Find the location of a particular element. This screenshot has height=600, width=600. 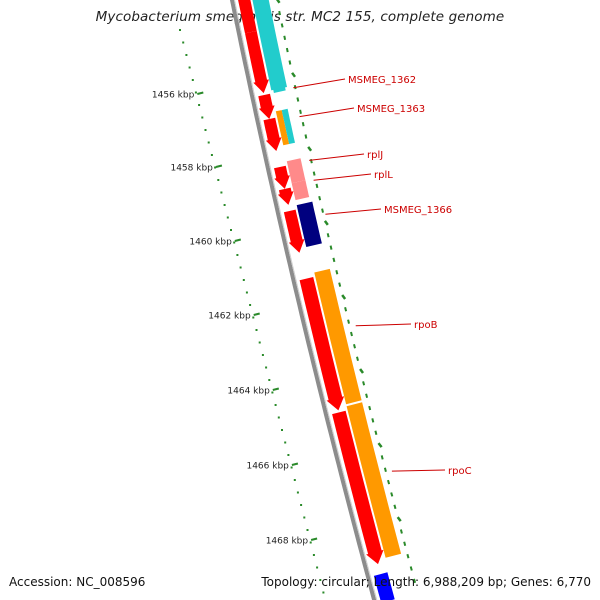

gene-label: rplL is located at coordinates (383, 175).